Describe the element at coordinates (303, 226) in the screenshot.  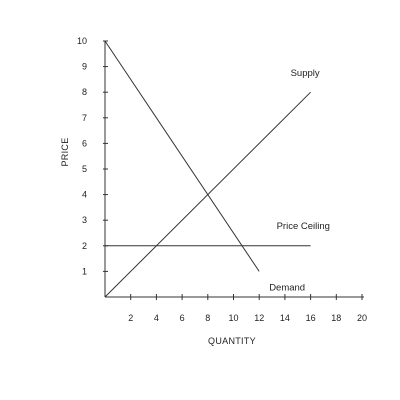
I see `price-ceiling-label: Price Ceiling` at that location.